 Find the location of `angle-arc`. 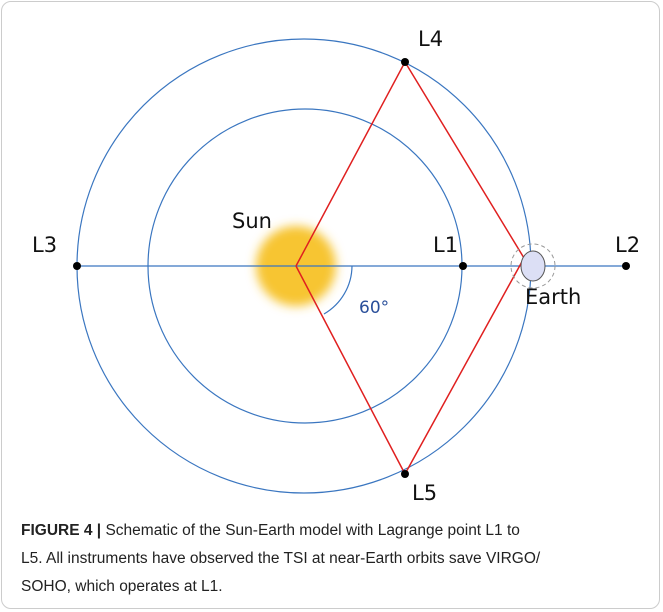

angle-arc is located at coordinates (338, 290).